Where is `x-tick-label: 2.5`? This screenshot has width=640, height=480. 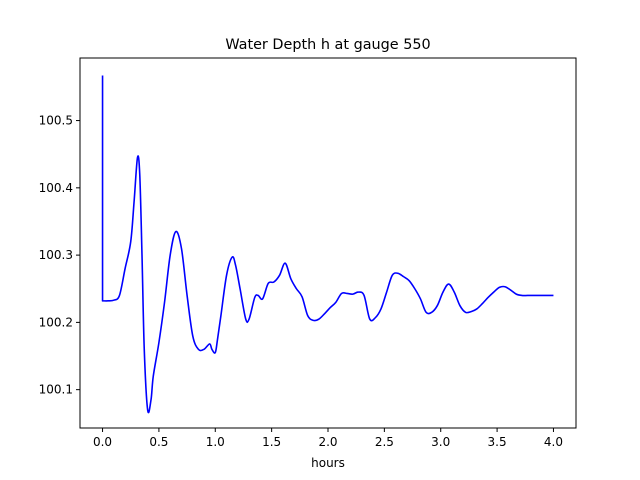
x-tick-label: 2.5 is located at coordinates (384, 442).